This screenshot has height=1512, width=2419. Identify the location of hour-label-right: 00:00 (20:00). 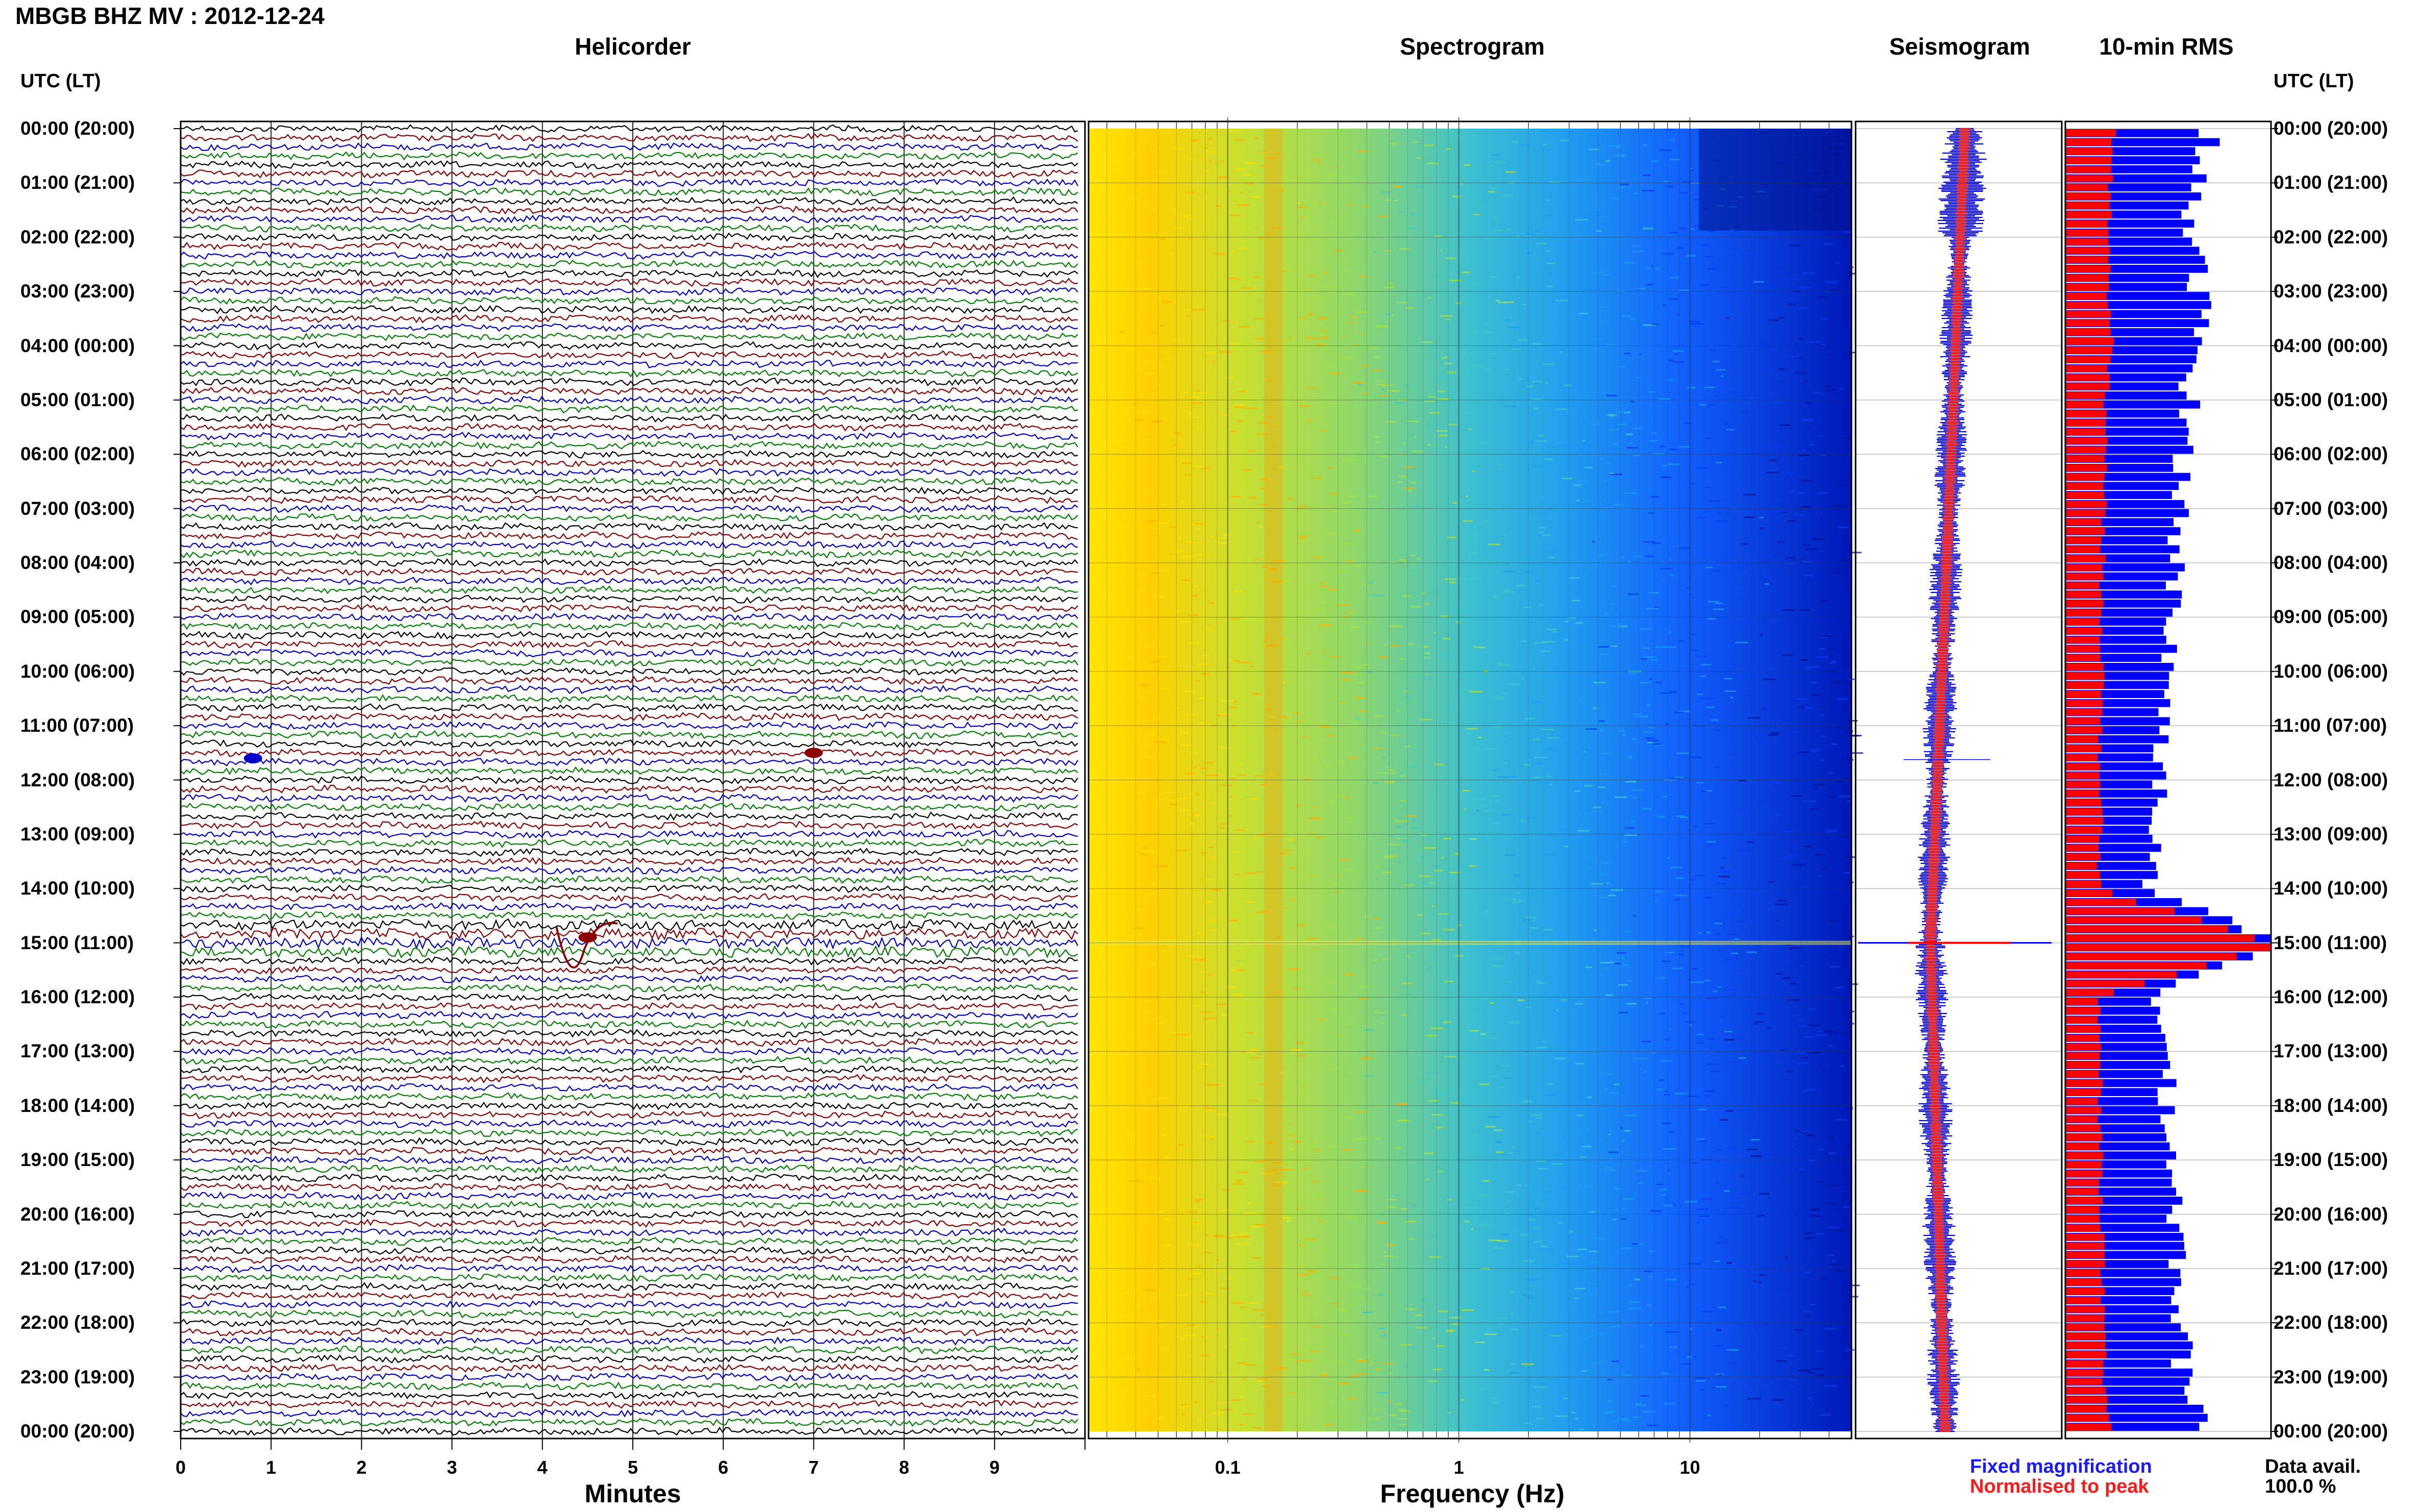
(2331, 128).